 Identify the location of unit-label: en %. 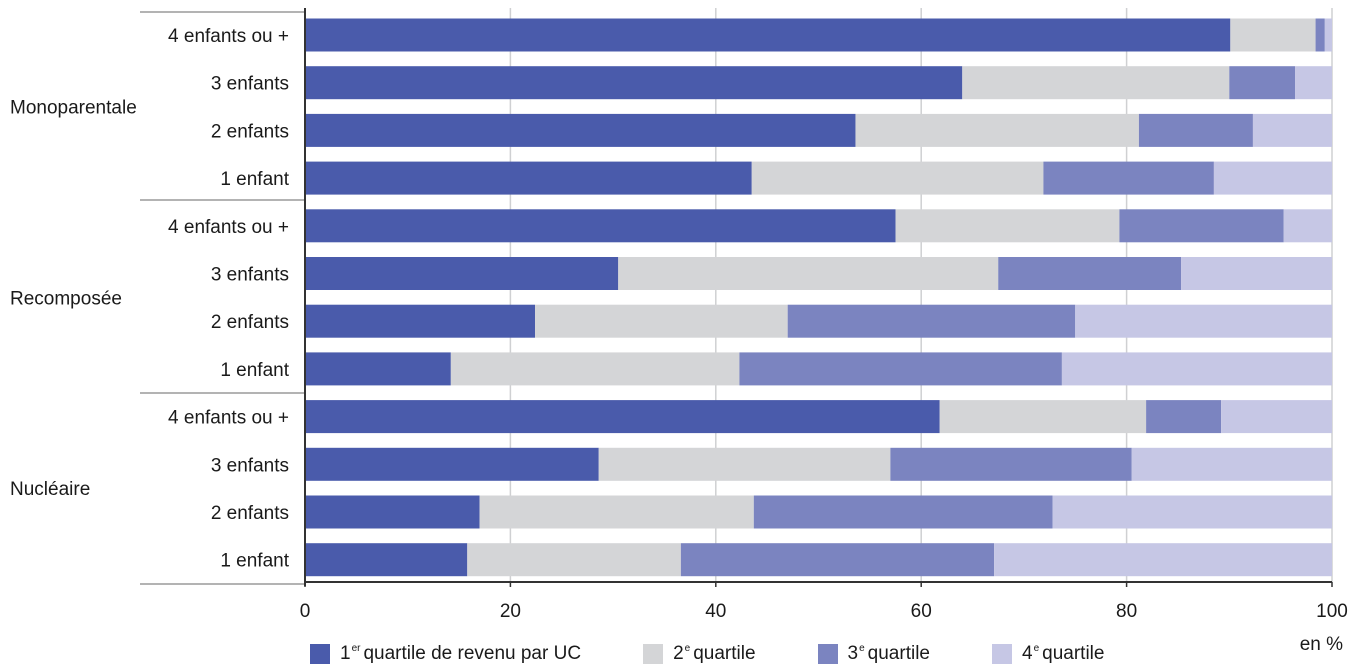
(1321, 644).